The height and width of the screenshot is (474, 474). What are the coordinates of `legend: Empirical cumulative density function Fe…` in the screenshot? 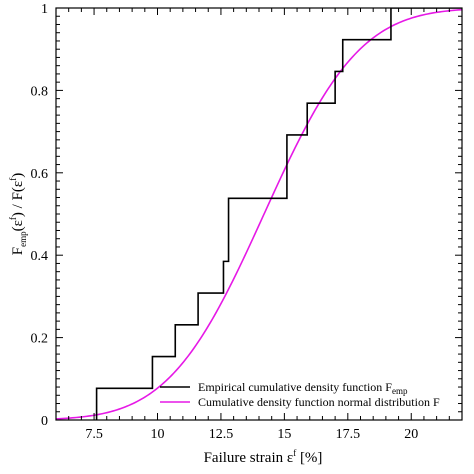 It's located at (300, 394).